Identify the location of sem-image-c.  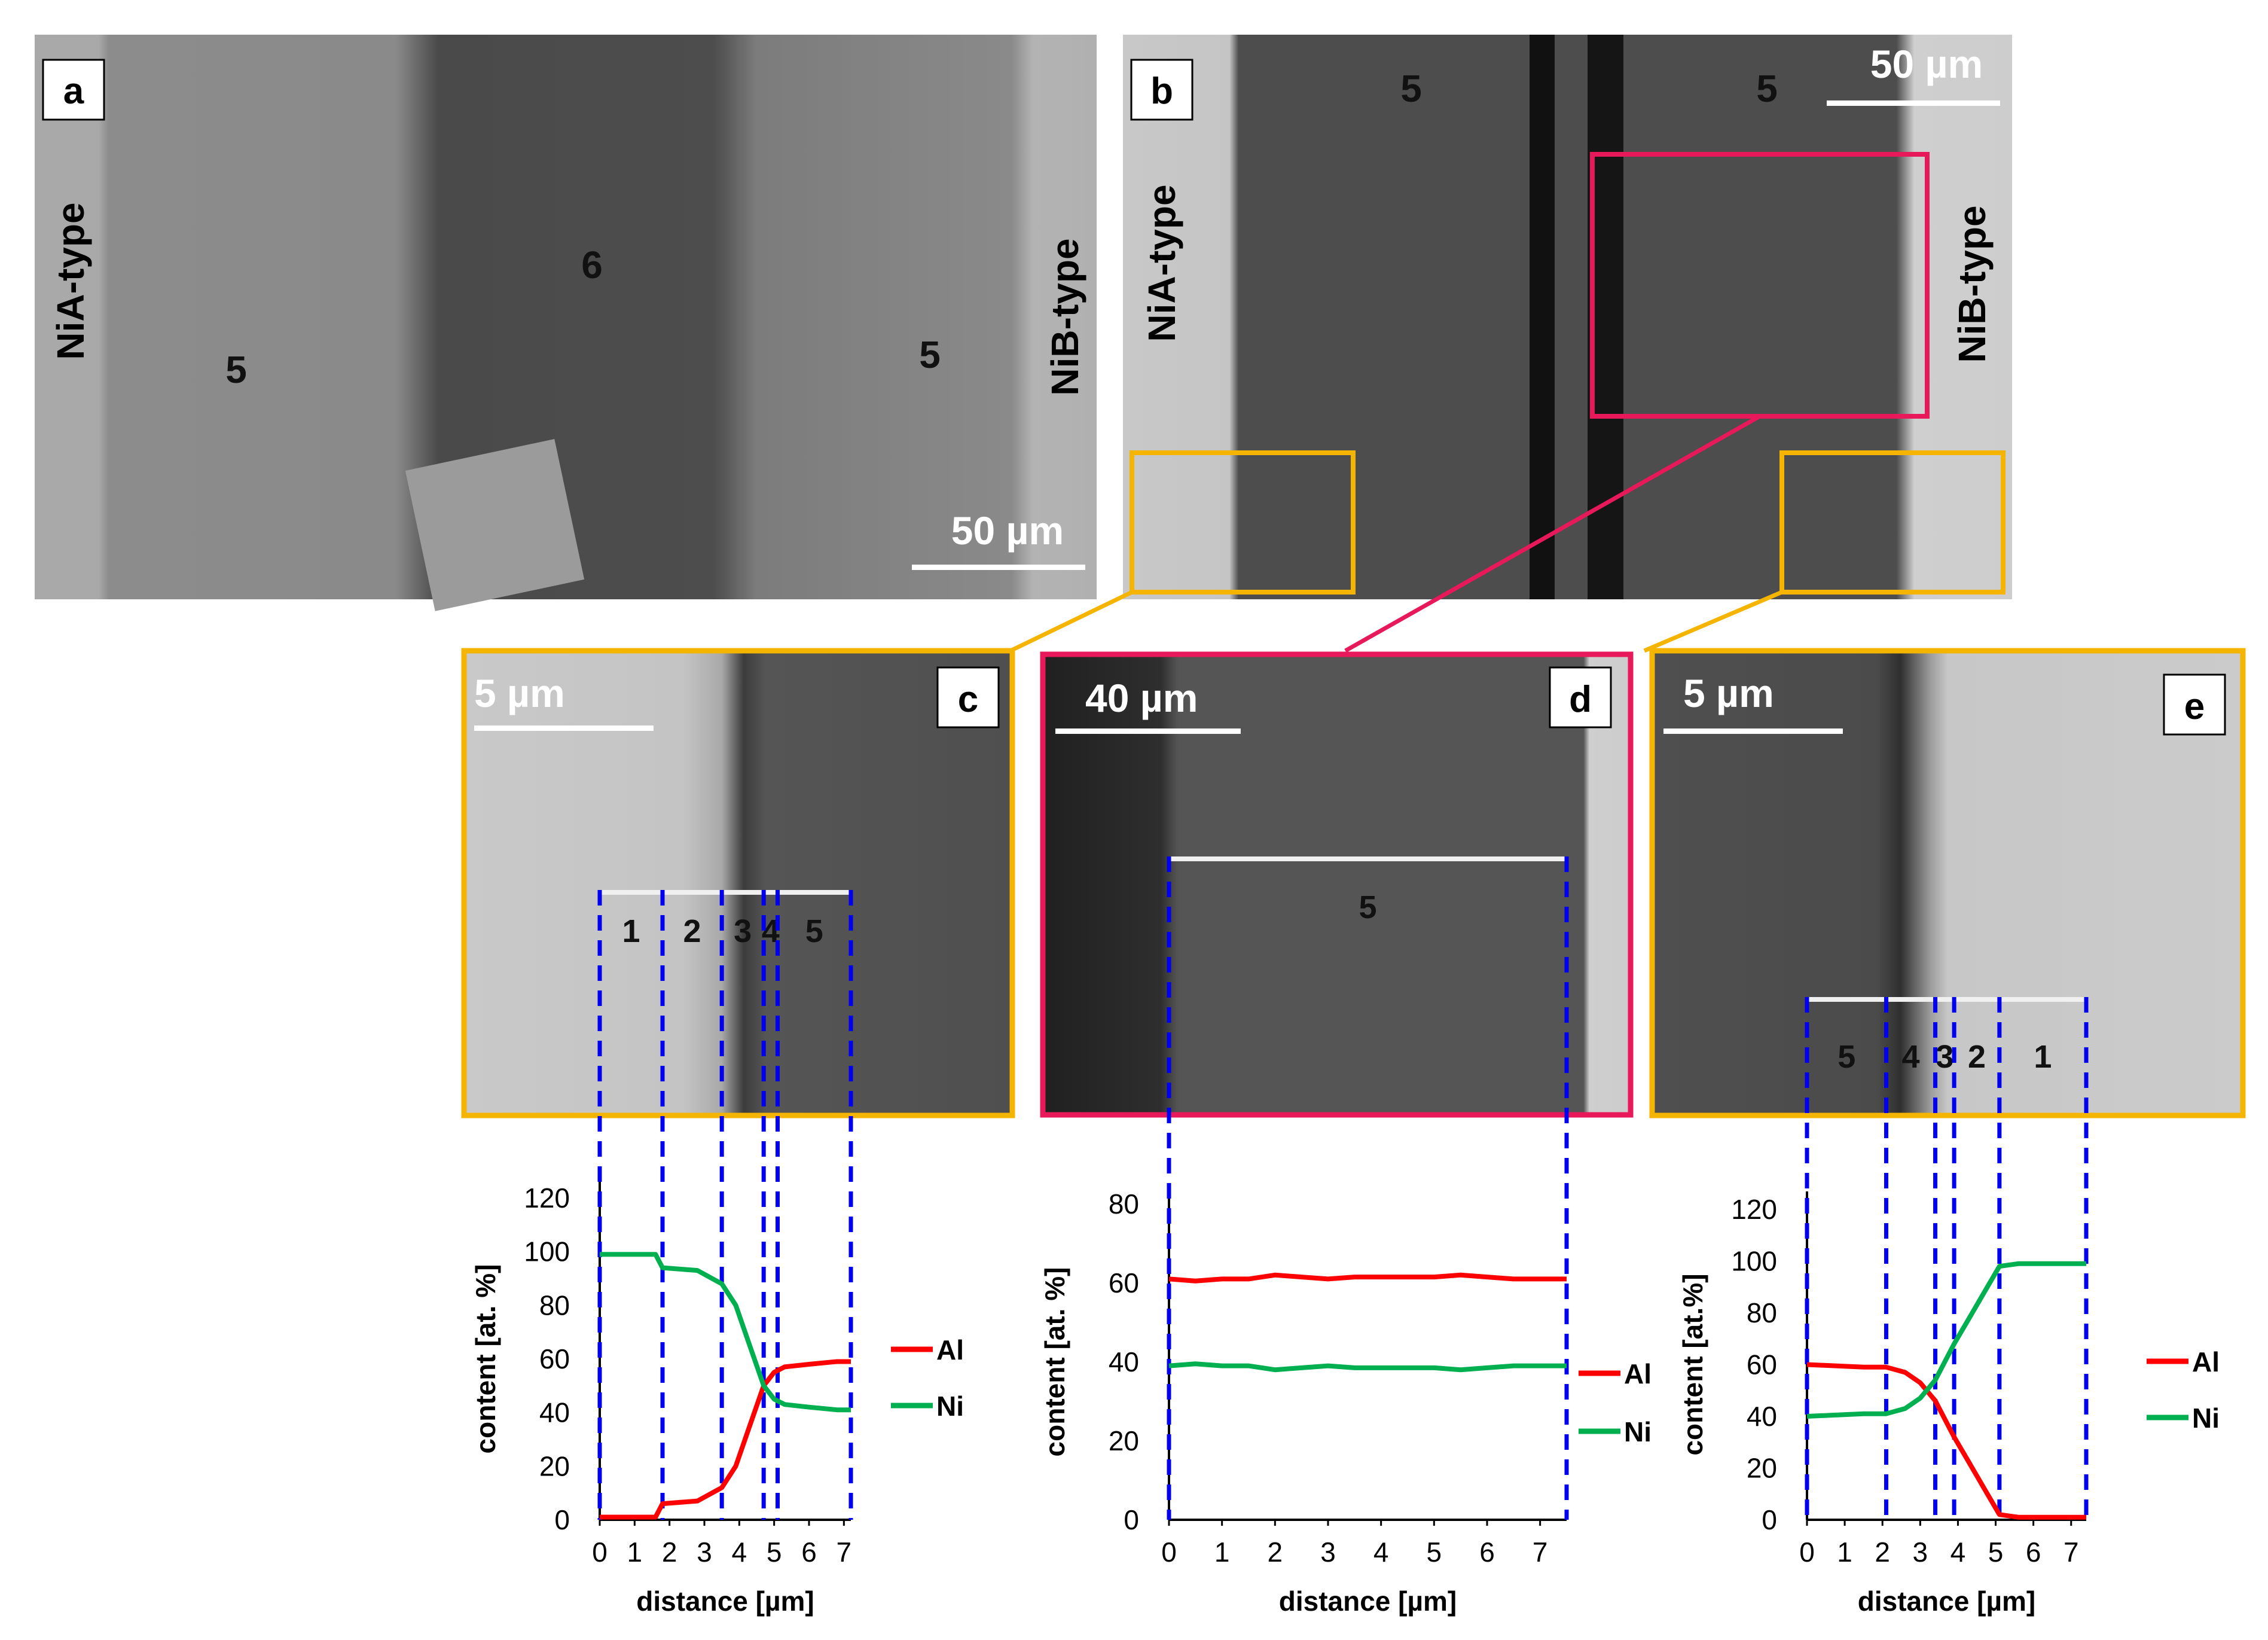
(738, 883).